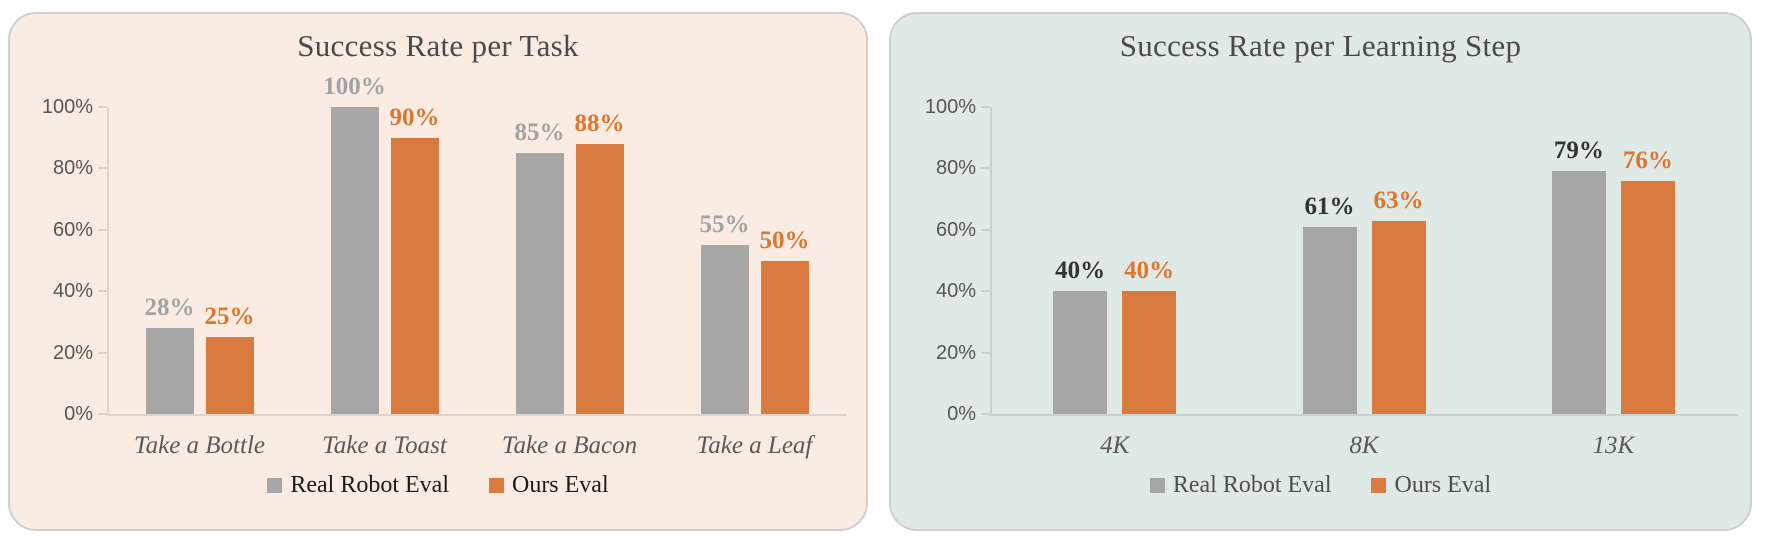 This screenshot has height=550, width=1774. I want to click on bar-value-label-real-robot-eval: 40%, so click(1080, 271).